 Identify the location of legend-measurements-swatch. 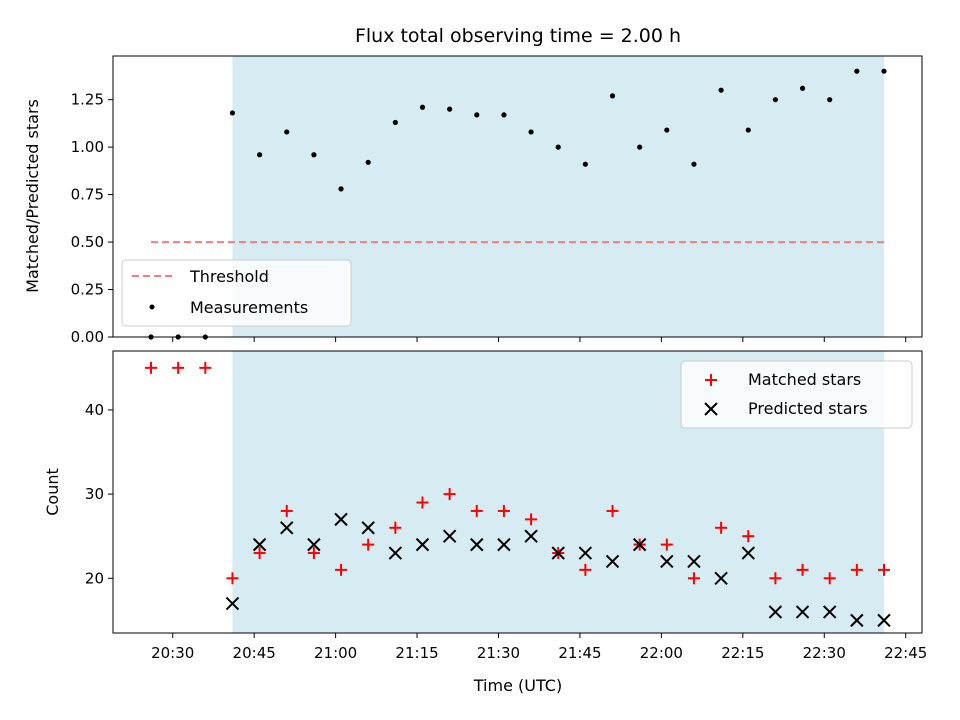
(152, 307).